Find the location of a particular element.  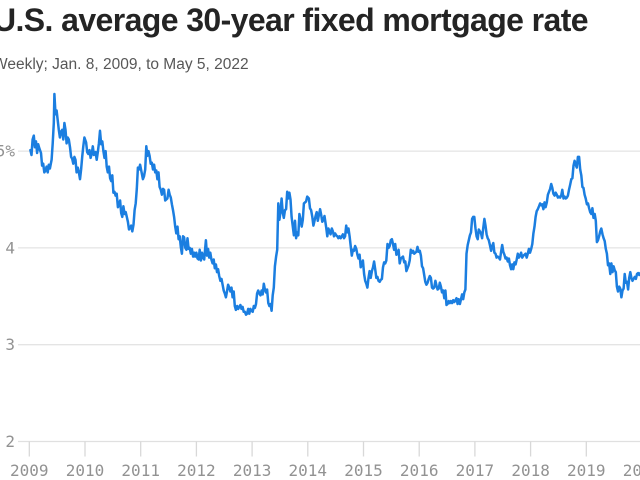

x-axis-ticks is located at coordinates (307, 449).